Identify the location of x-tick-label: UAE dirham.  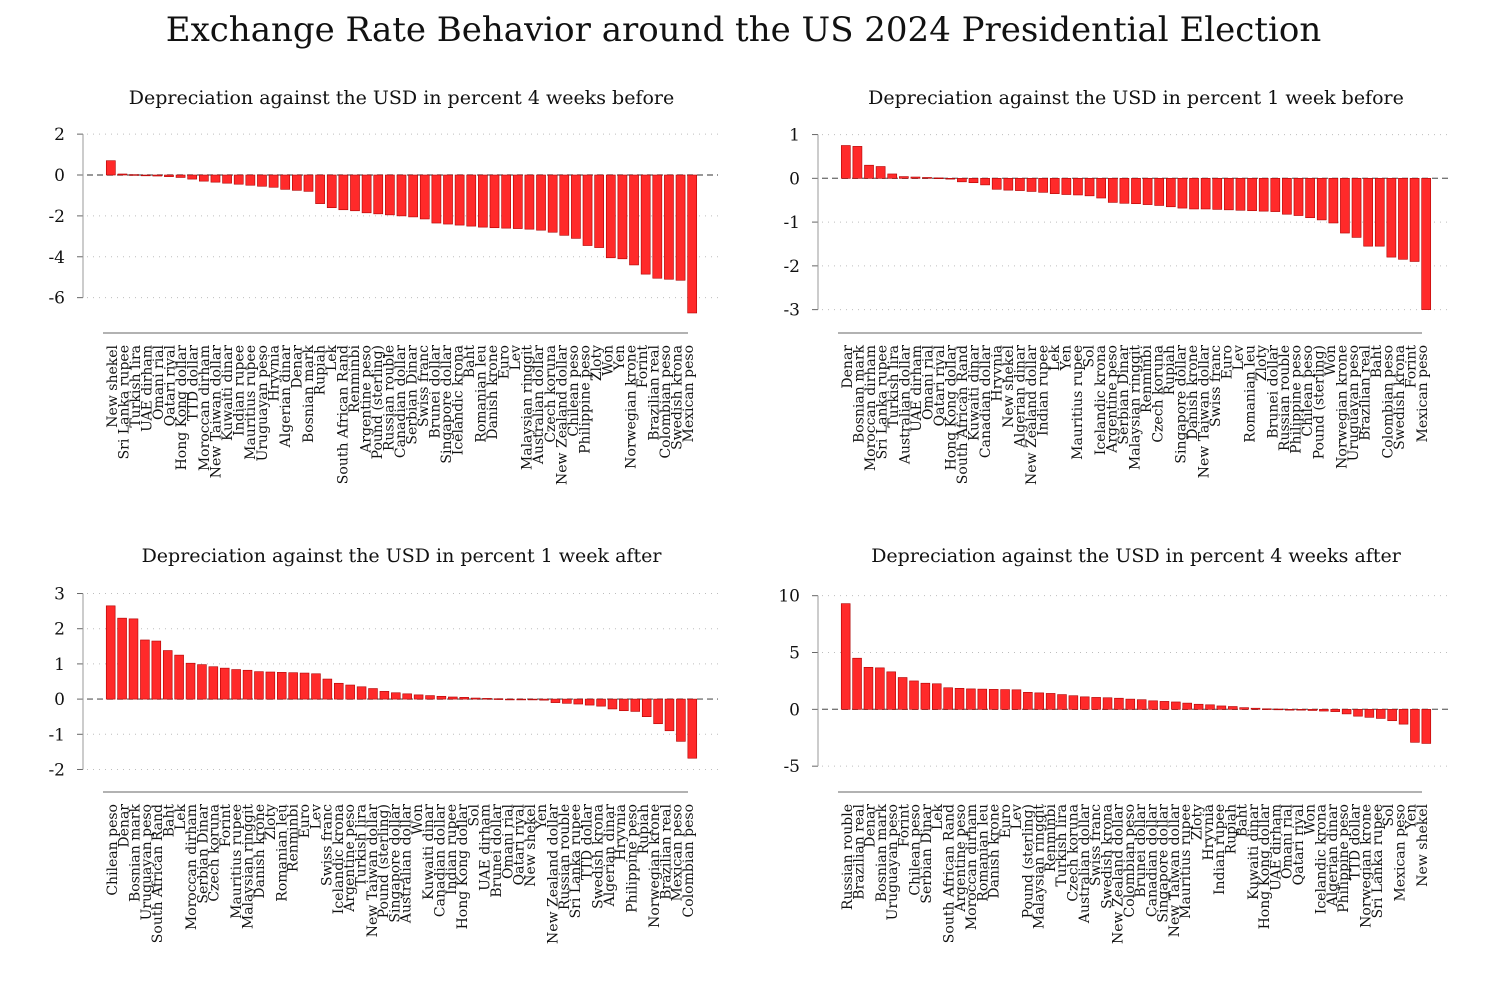
(148, 388).